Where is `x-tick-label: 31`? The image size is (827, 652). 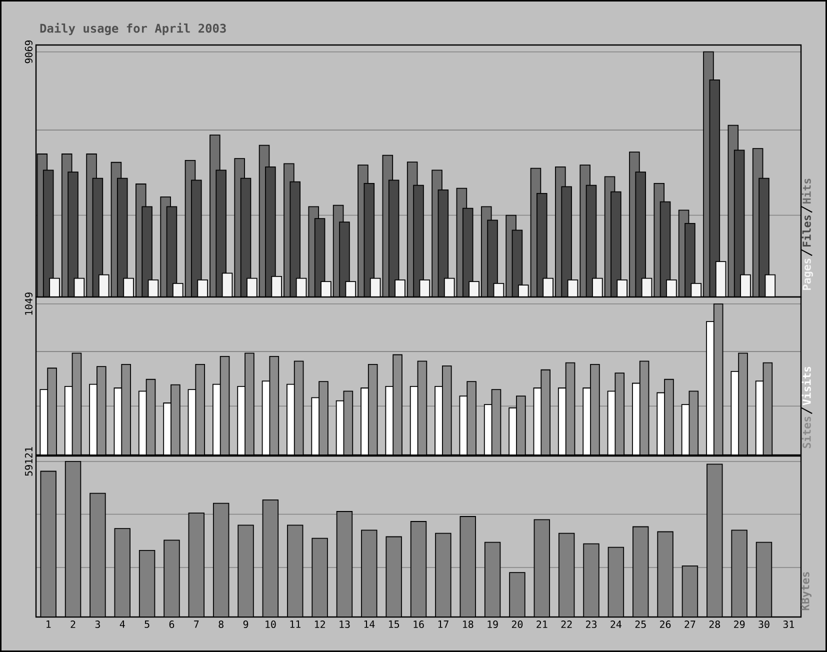 x-tick-label: 31 is located at coordinates (788, 624).